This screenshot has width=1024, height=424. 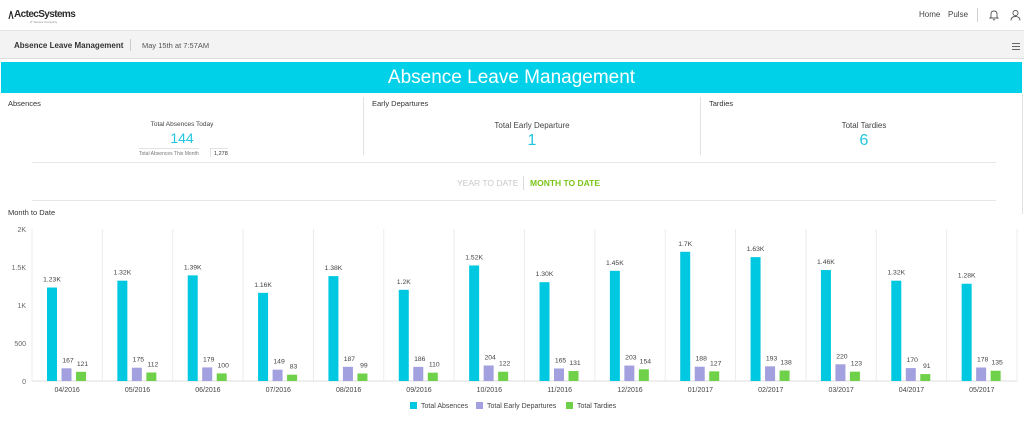 I want to click on data-label: 203, so click(x=631, y=358).